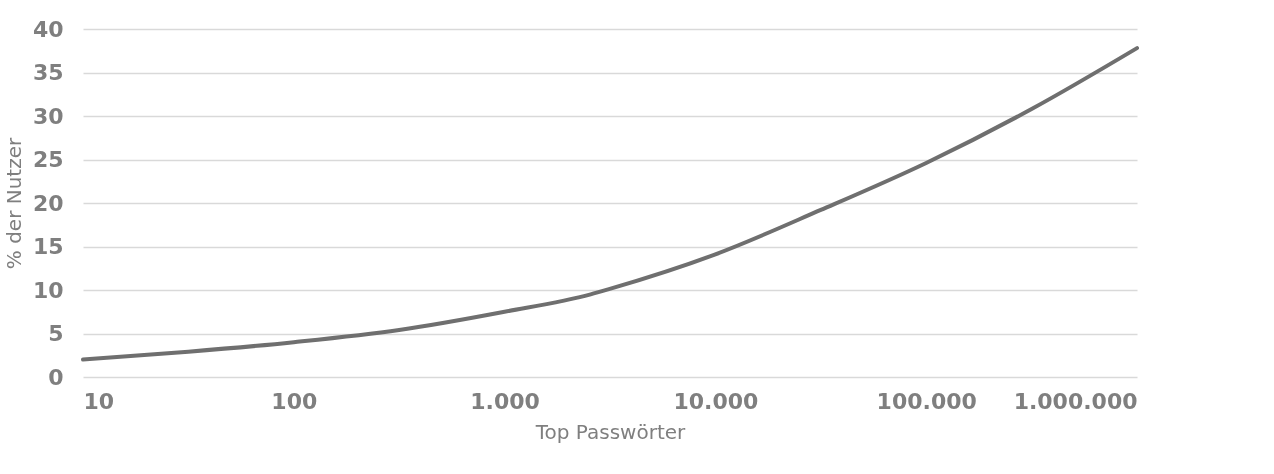 The height and width of the screenshot is (474, 1274). Describe the element at coordinates (56, 377) in the screenshot. I see `y-tick-label: 0` at that location.